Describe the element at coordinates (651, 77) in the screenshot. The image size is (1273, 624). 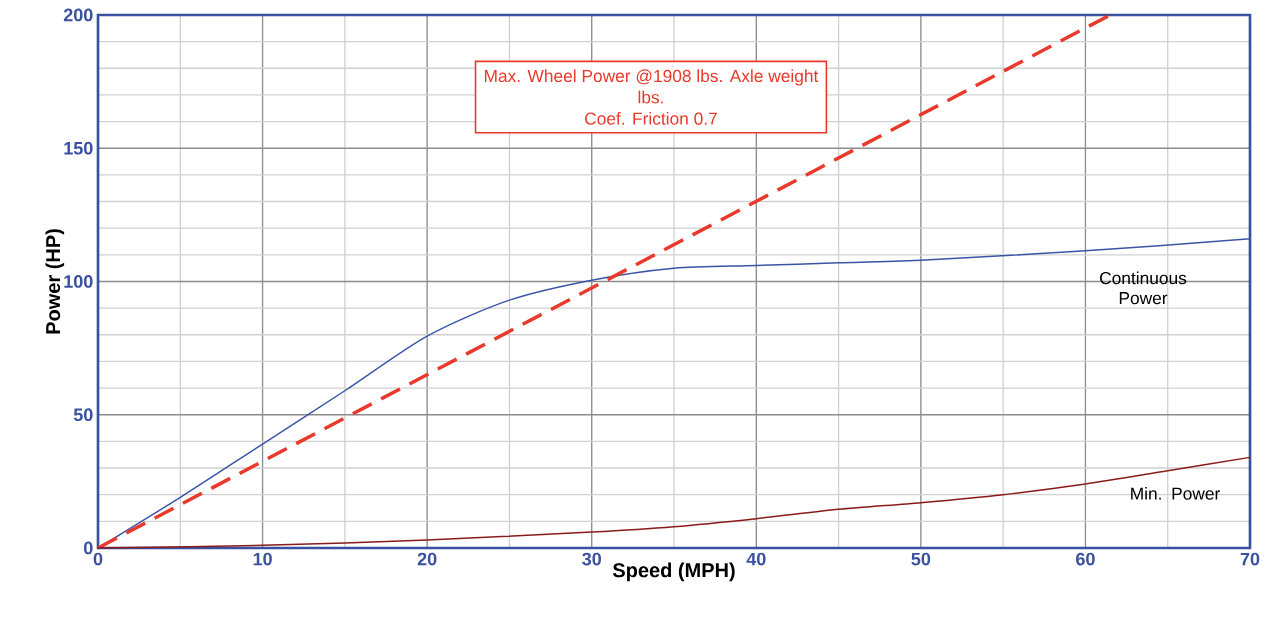
I see `annotation: Max. Wheel Power @1908 lbs. Axle weight` at that location.